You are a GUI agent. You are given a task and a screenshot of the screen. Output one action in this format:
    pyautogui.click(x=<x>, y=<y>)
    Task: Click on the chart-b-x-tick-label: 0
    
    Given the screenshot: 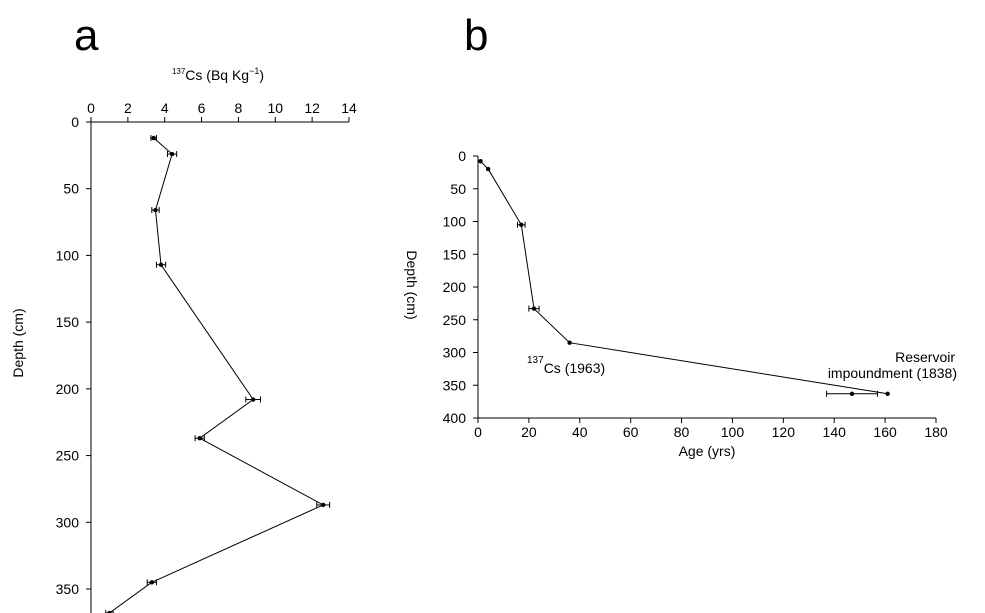 What is the action you would take?
    pyautogui.click(x=478, y=432)
    